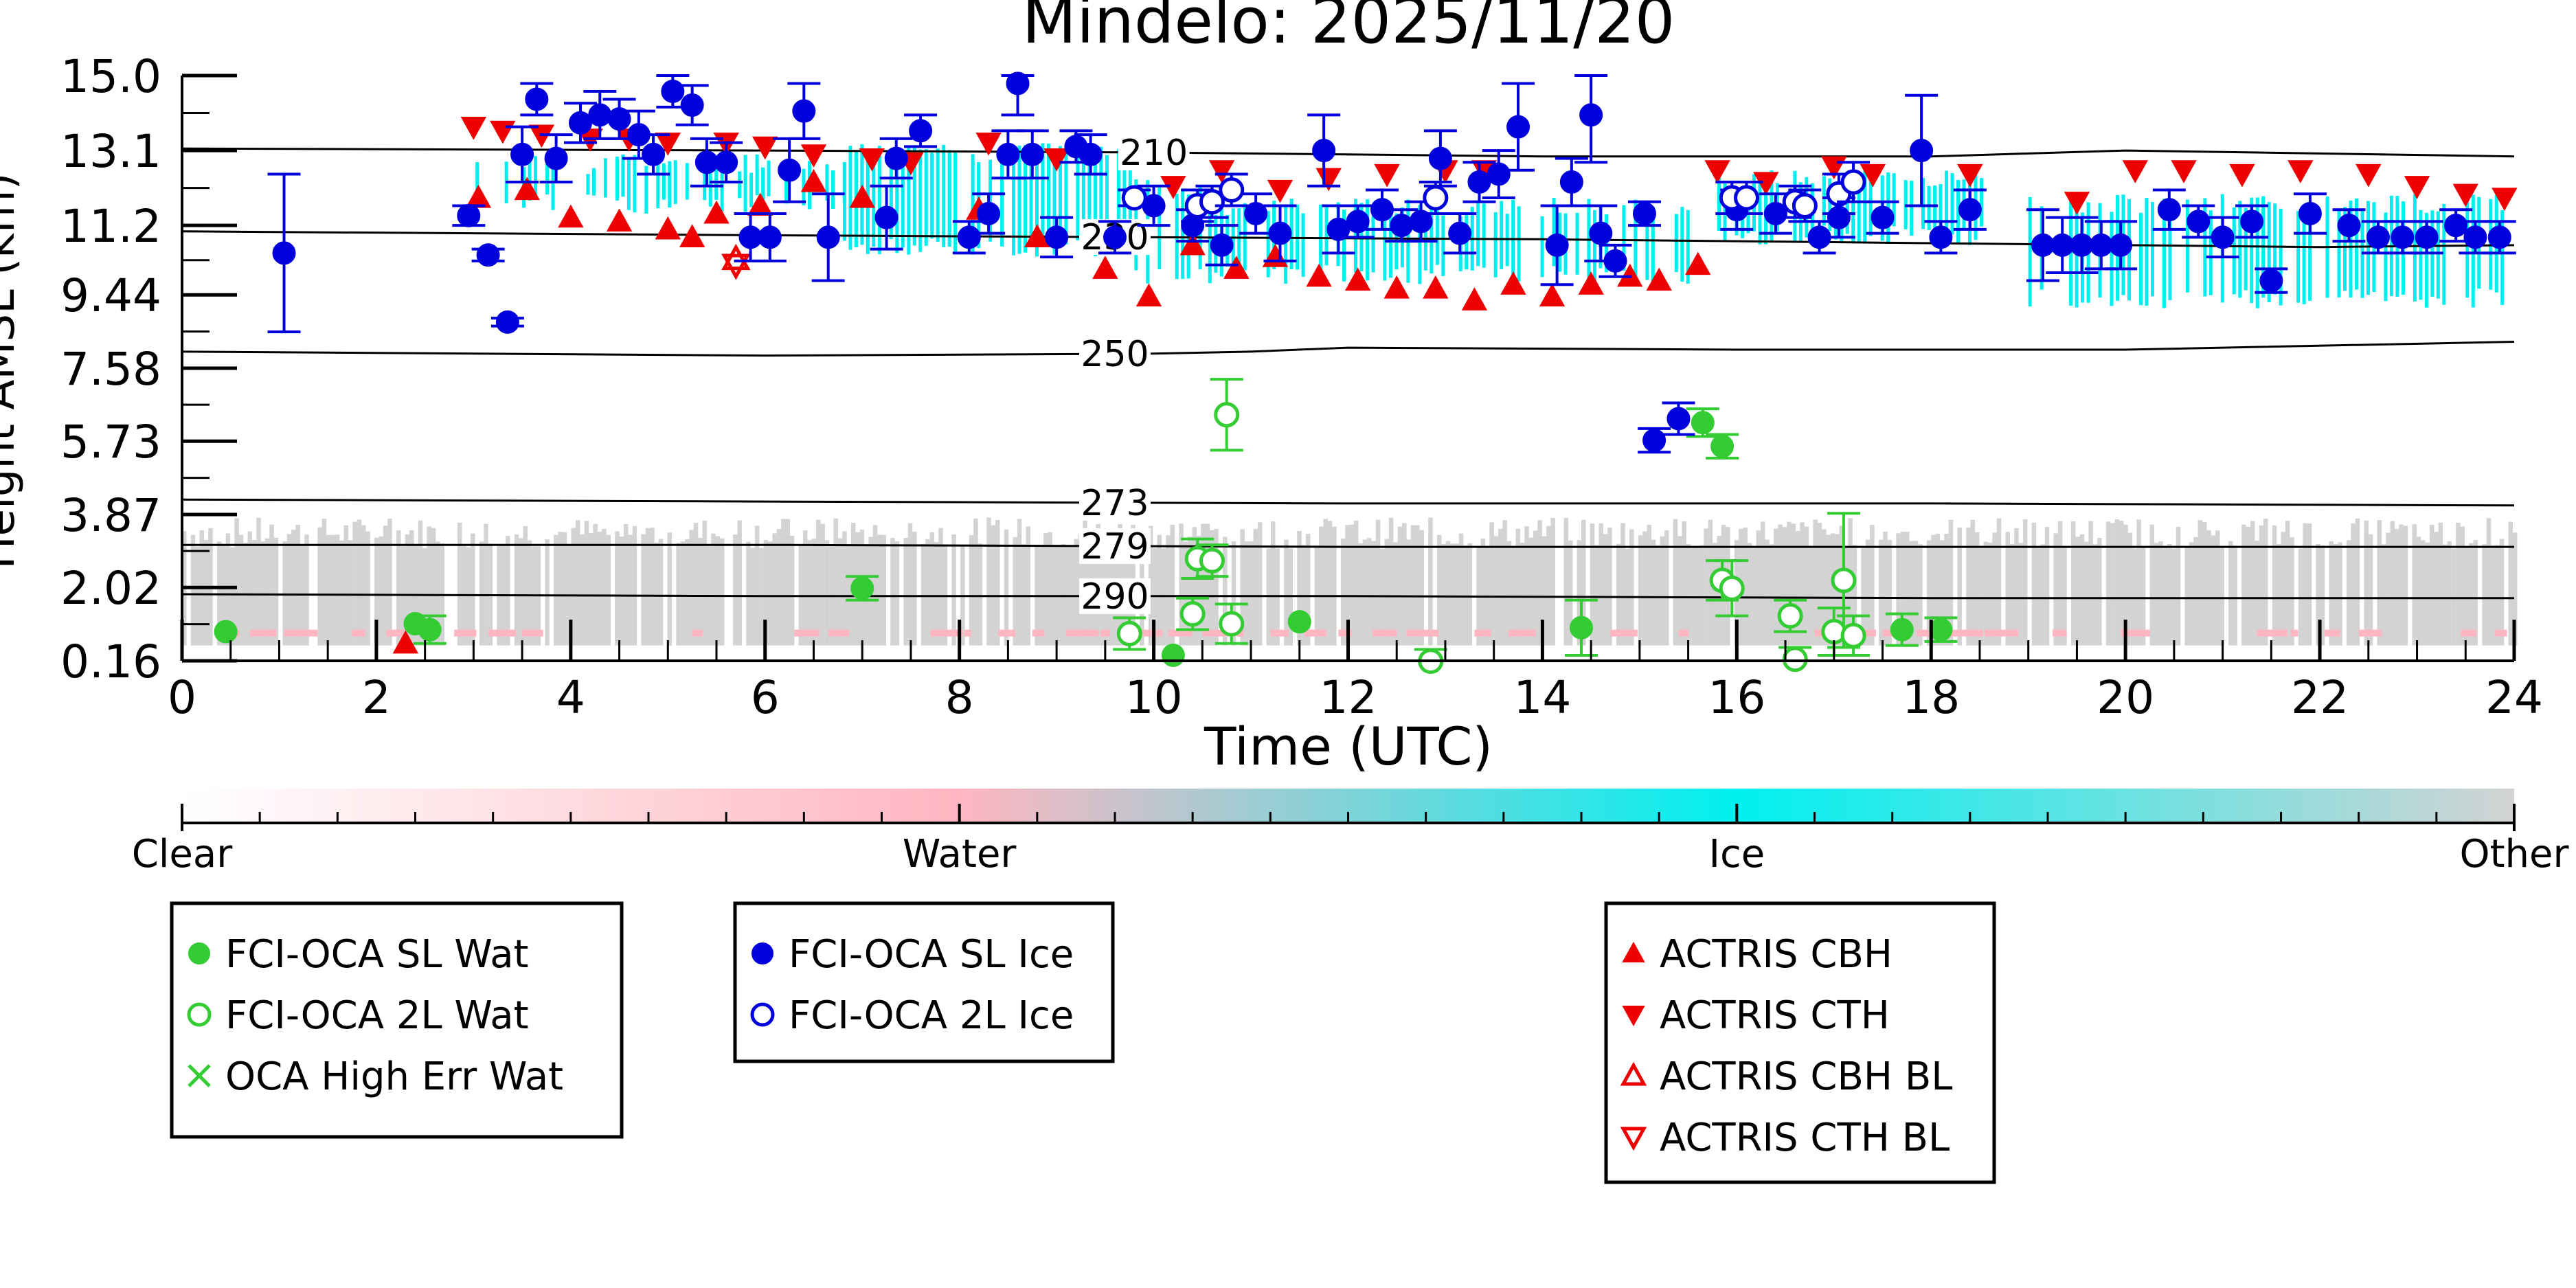 The image size is (2576, 1288). What do you see at coordinates (1736, 854) in the screenshot?
I see `colorbar-label-ice: Ice` at bounding box center [1736, 854].